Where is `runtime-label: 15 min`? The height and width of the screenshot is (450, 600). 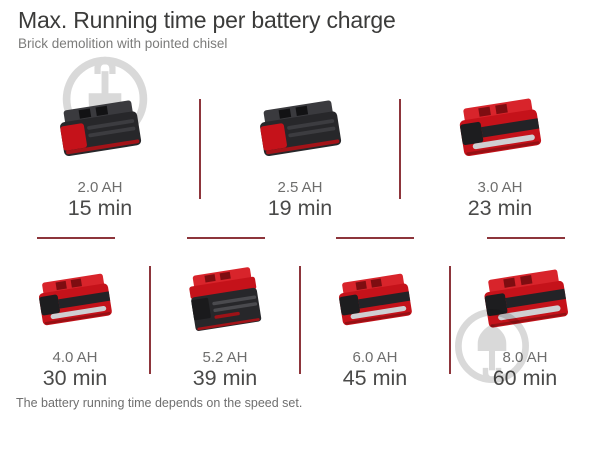 runtime-label: 15 min is located at coordinates (100, 208).